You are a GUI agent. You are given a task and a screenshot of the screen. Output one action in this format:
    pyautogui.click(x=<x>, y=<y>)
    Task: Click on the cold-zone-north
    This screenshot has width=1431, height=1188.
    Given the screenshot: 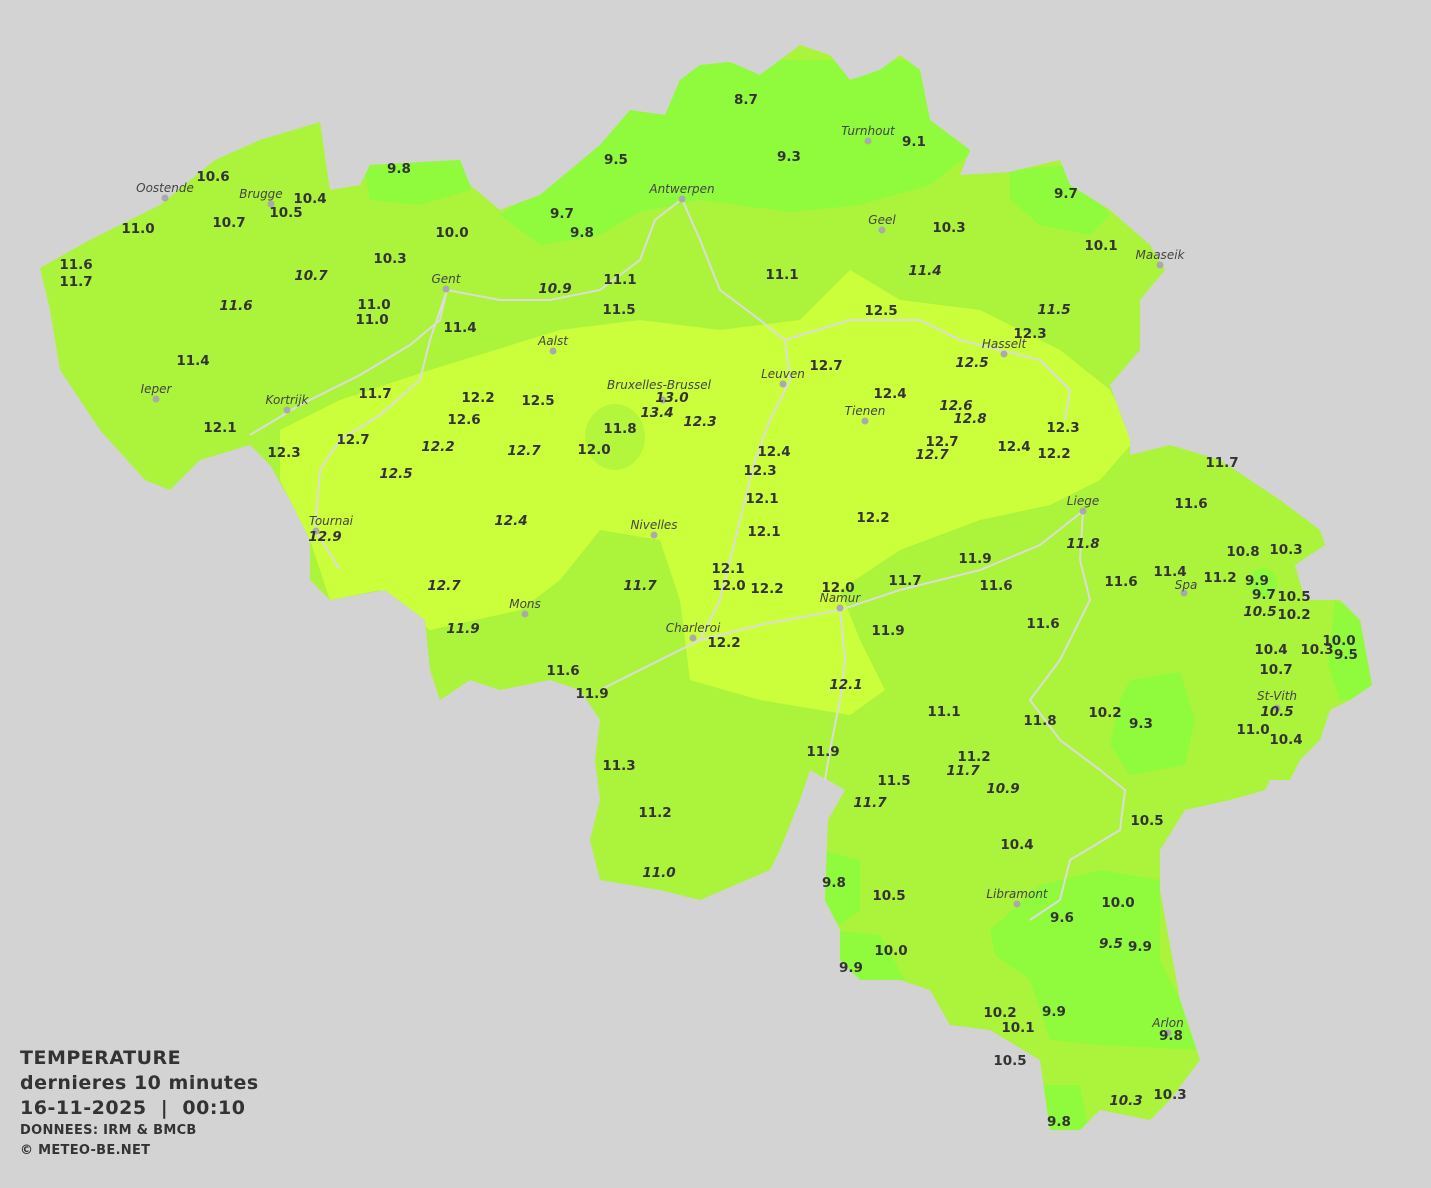 What is the action you would take?
    pyautogui.click(x=737, y=152)
    